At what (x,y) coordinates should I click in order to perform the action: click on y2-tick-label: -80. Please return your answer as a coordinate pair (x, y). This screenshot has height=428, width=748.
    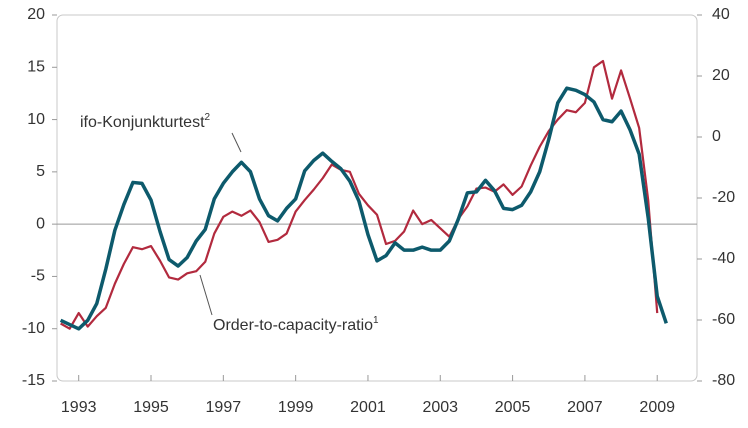
    Looking at the image, I should click on (723, 380).